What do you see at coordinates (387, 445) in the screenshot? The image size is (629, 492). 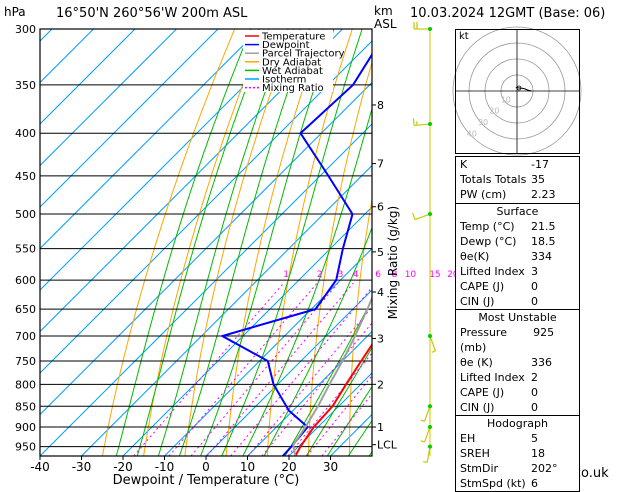 I see `km-tick-label: LCL` at bounding box center [387, 445].